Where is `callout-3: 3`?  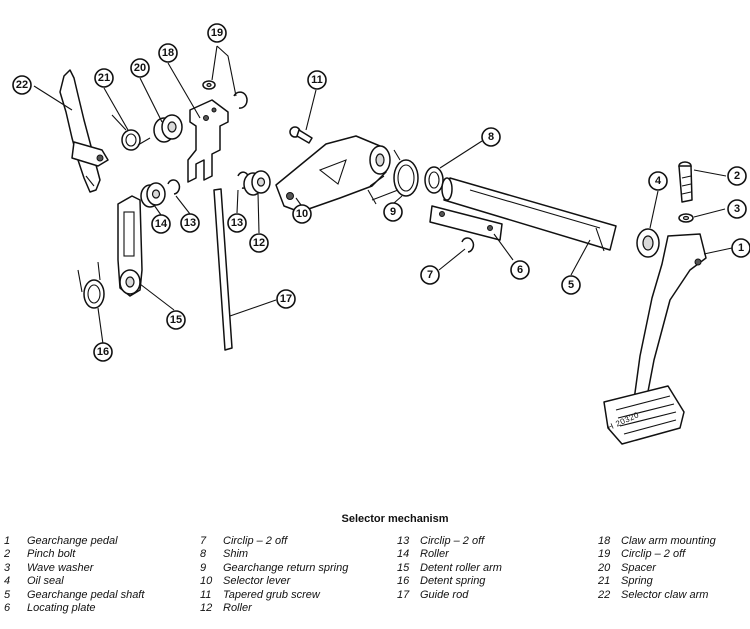 callout-3: 3 is located at coordinates (737, 209).